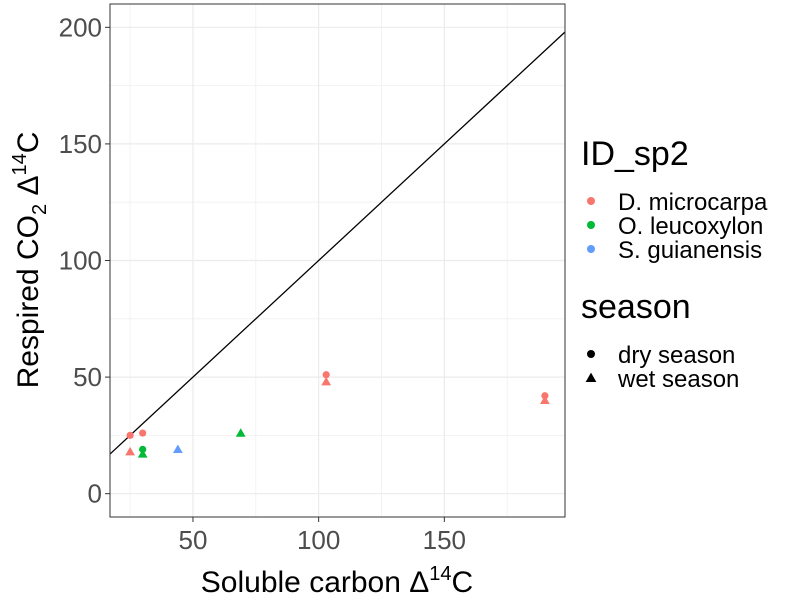 Image resolution: width=800 pixels, height=600 pixels. What do you see at coordinates (95, 494) in the screenshot?
I see `y-tick-label: 0` at bounding box center [95, 494].